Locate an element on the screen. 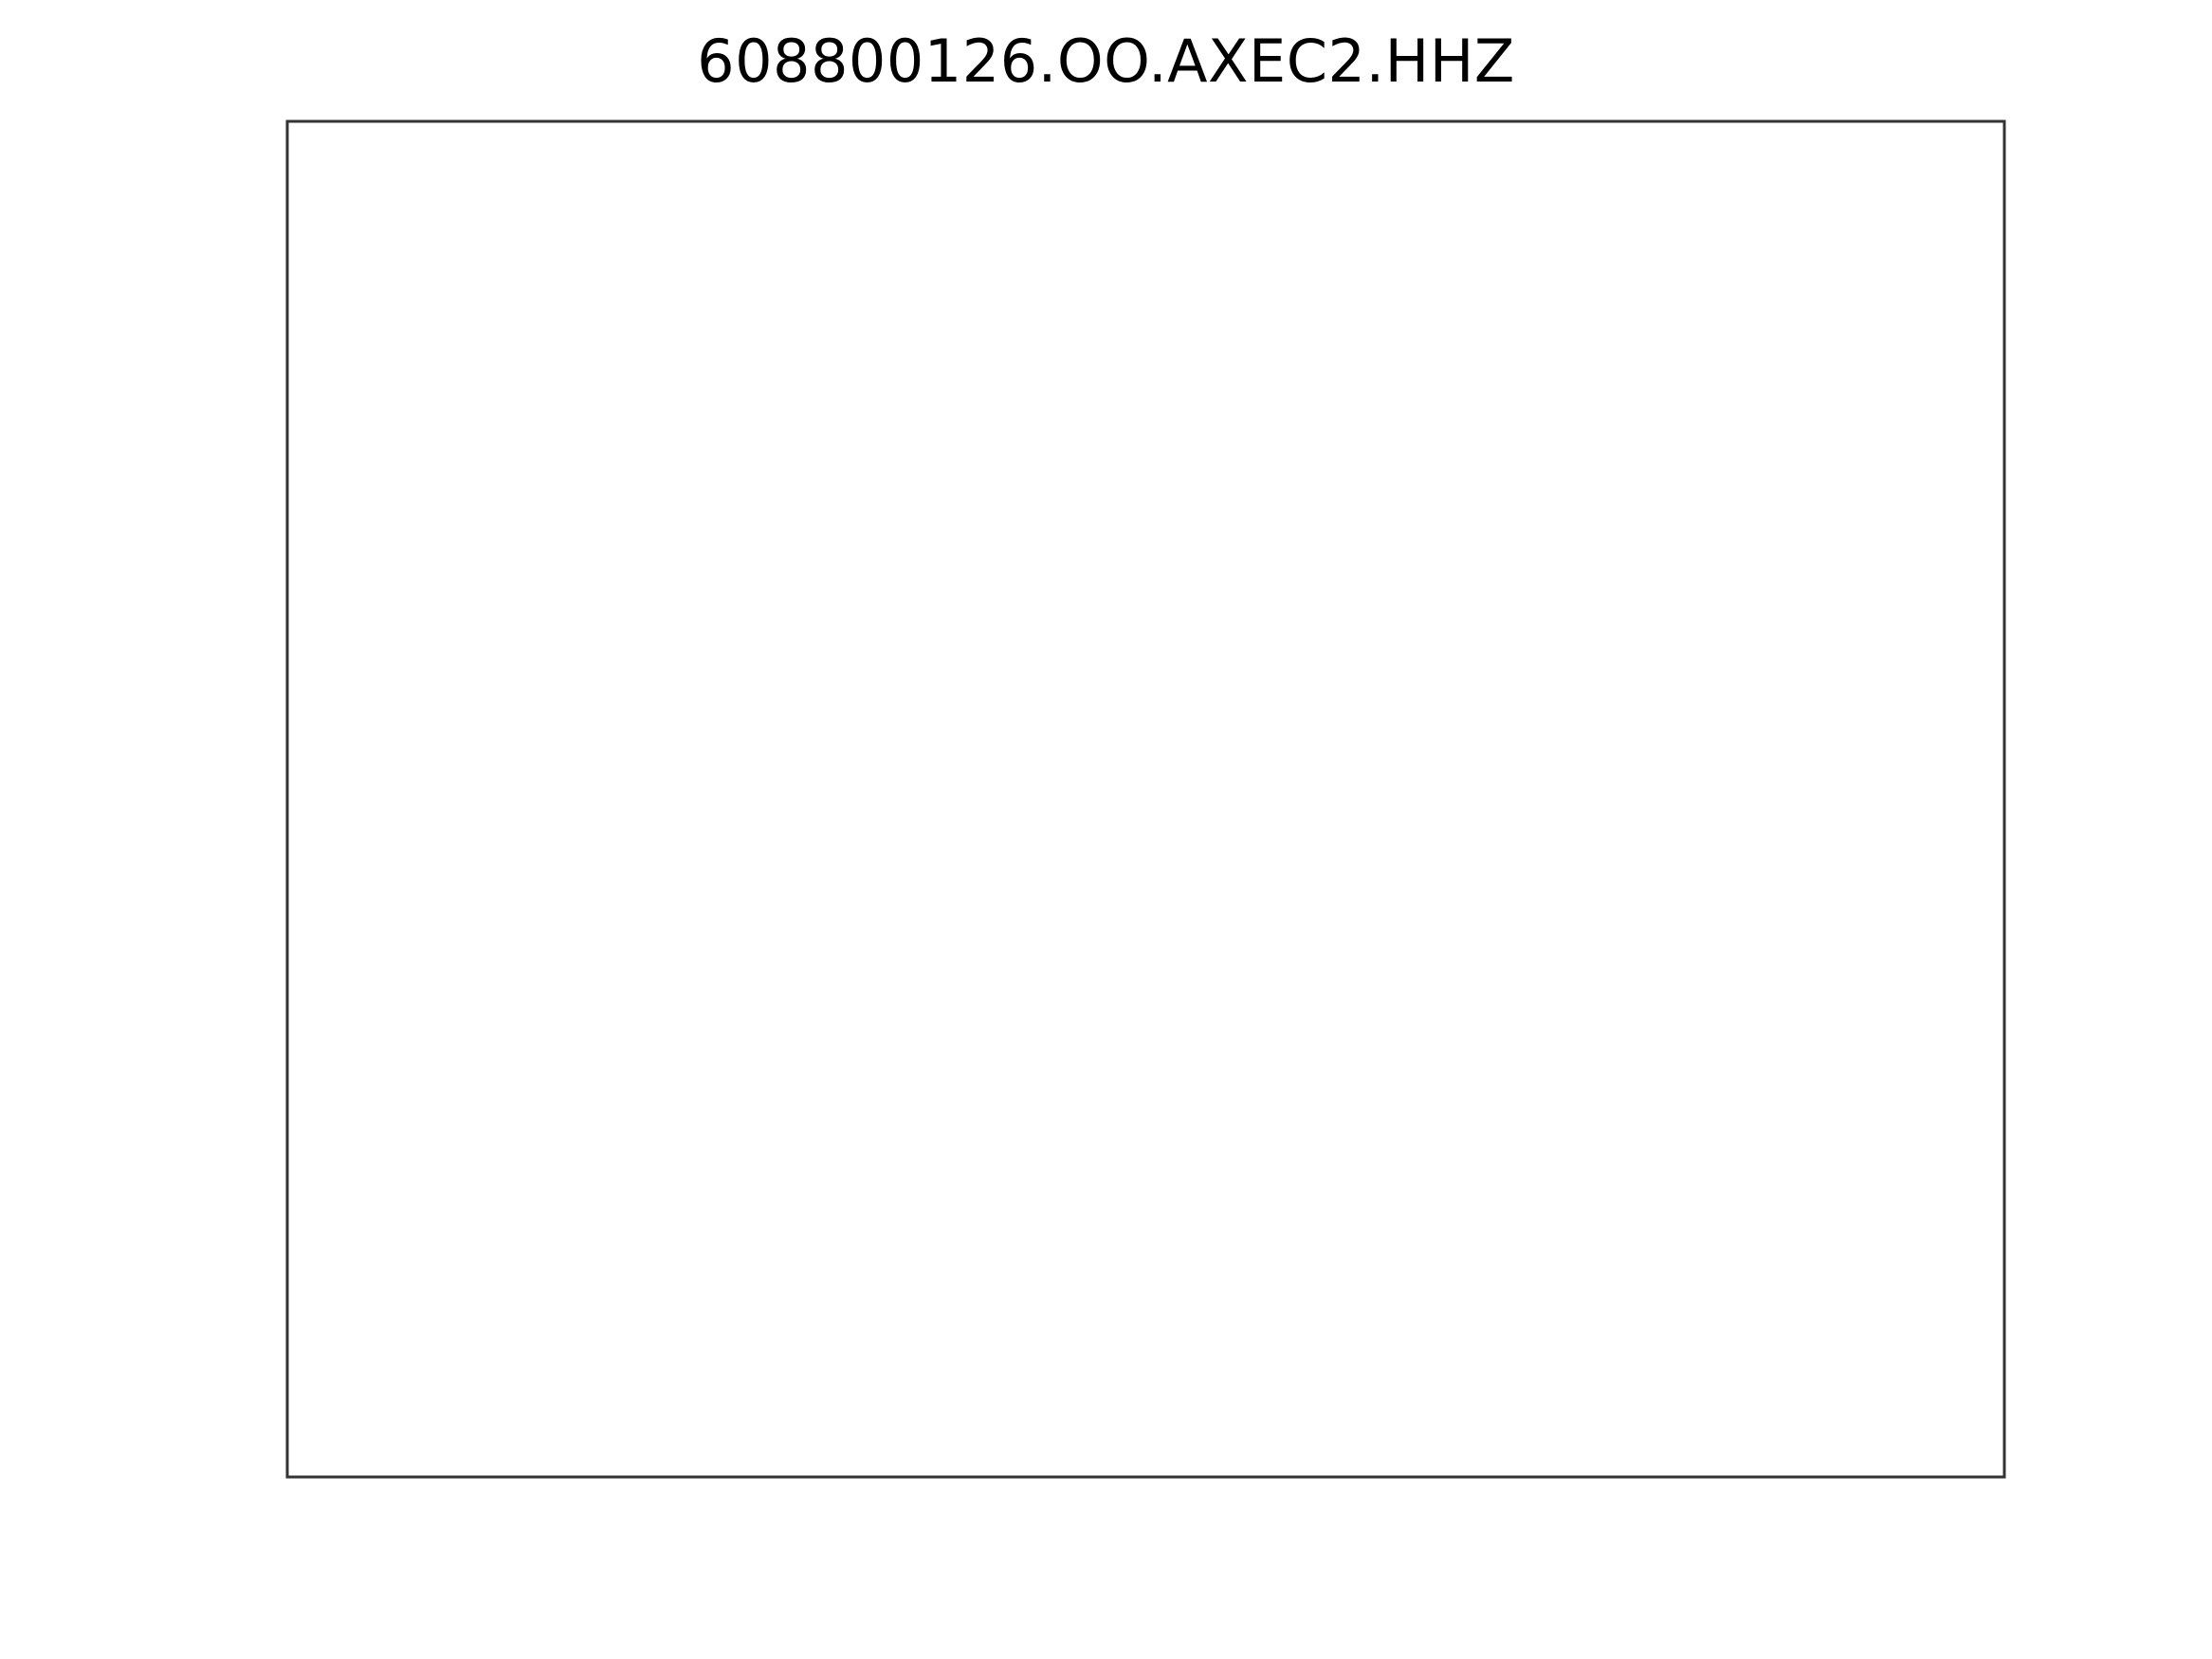  page-title: 608800126.OO.AXEC2.HHZ is located at coordinates (1106, 61).